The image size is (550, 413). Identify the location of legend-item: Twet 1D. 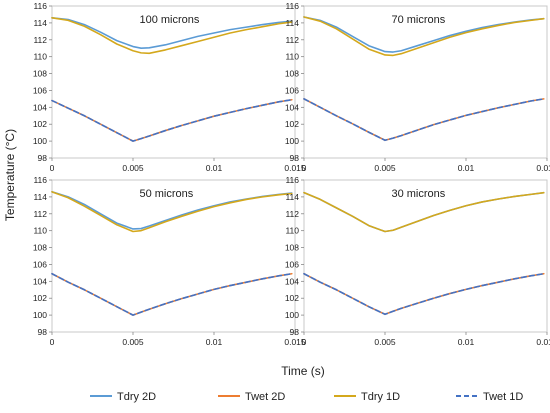
(489, 397).